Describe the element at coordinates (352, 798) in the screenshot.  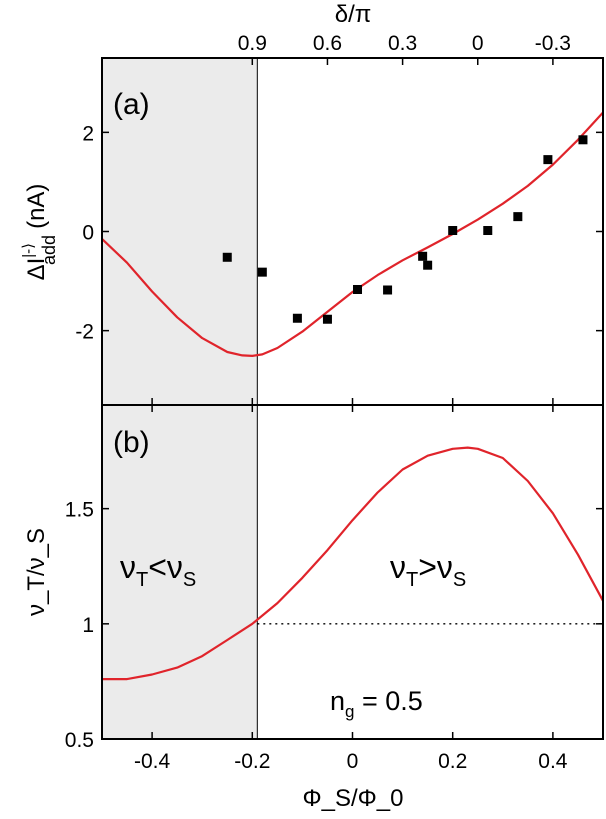
I see `x-axis-label: Φ_S/Φ_0` at that location.